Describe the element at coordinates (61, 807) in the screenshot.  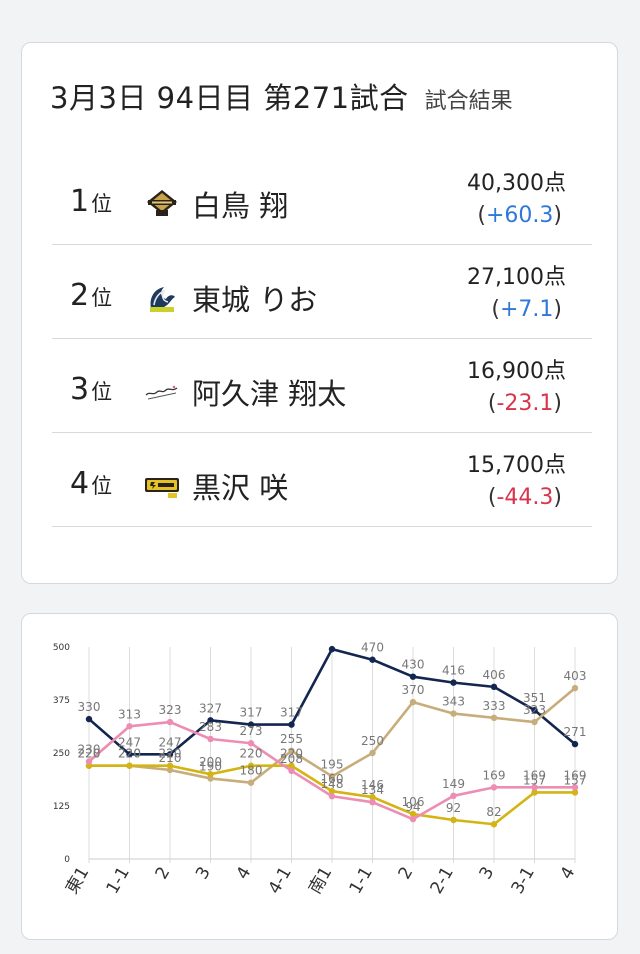
I see `y-tick-label: 125` at that location.